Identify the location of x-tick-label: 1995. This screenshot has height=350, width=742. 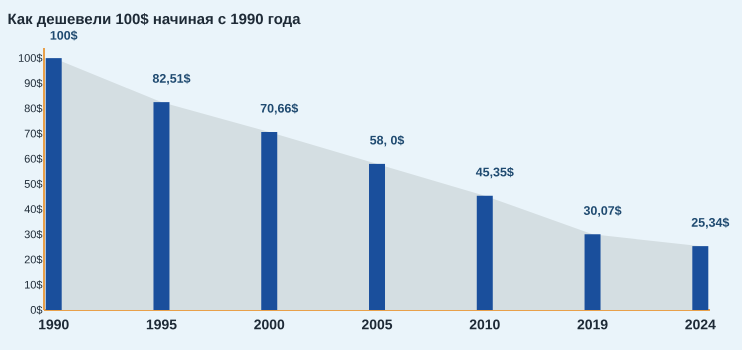
(161, 325).